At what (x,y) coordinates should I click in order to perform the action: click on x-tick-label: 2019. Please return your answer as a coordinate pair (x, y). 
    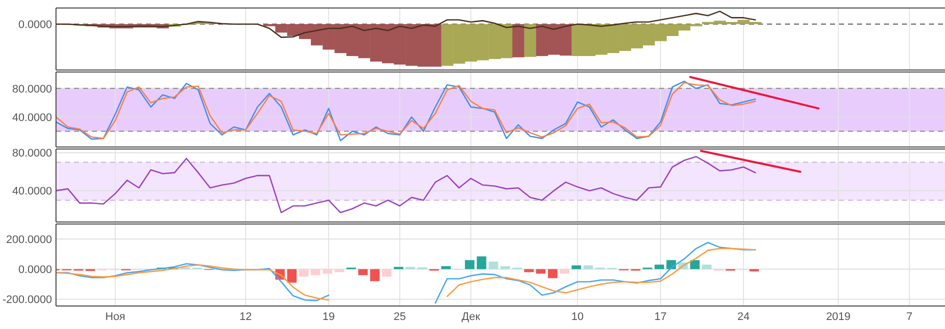
    Looking at the image, I should click on (838, 317).